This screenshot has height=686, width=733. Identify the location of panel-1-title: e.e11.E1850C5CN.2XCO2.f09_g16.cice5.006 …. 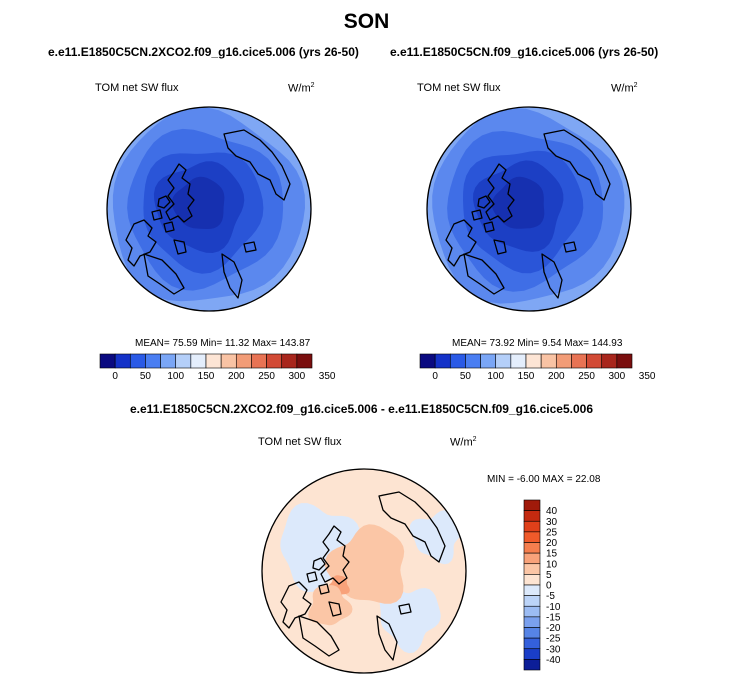
(203, 52).